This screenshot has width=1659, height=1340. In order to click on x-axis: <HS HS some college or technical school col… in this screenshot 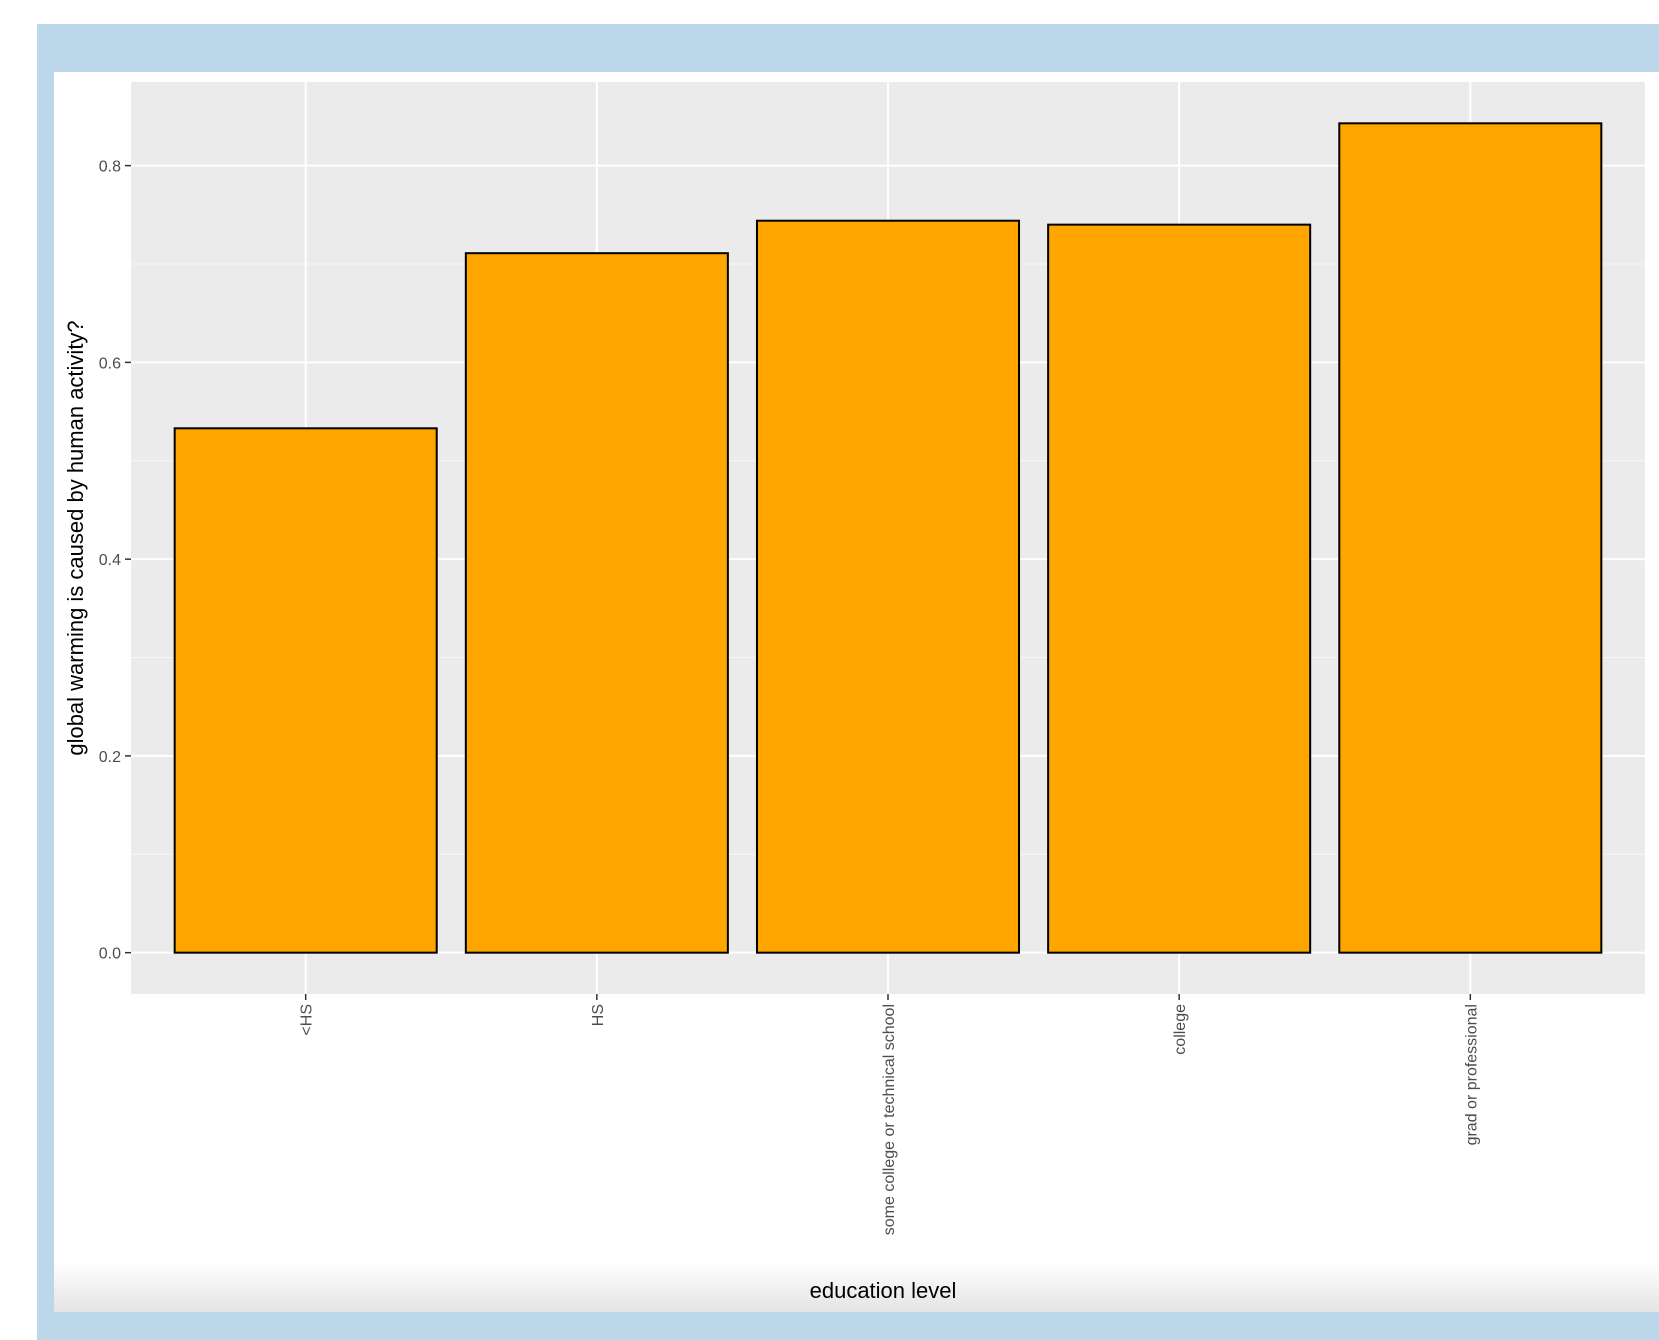, I will do `click(889, 1114)`.